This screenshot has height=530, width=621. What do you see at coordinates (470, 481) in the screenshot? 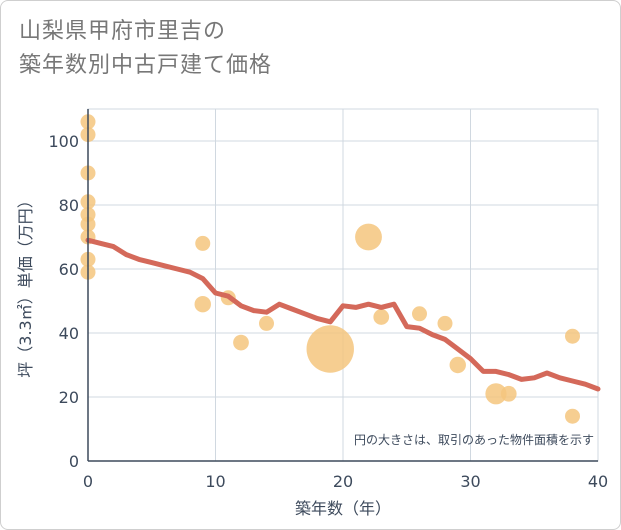
I see `x-tick-label: 30` at bounding box center [470, 481].